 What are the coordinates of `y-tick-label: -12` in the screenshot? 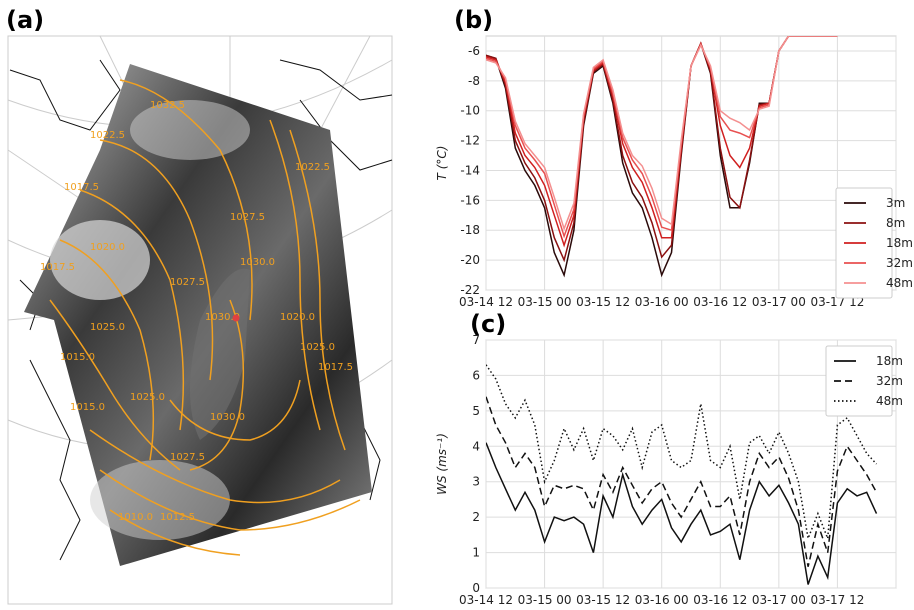 It's located at (470, 141).